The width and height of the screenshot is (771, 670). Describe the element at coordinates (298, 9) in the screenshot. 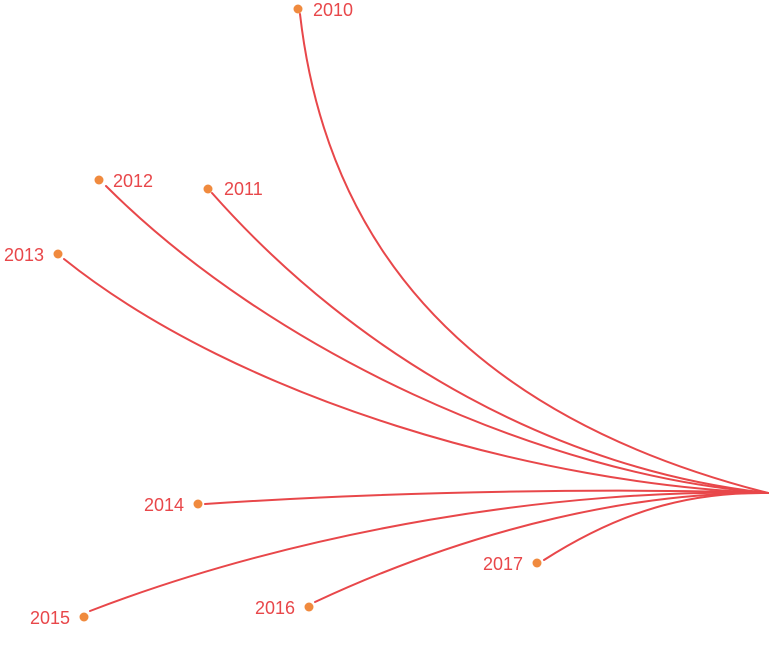

I see `node-2010` at that location.